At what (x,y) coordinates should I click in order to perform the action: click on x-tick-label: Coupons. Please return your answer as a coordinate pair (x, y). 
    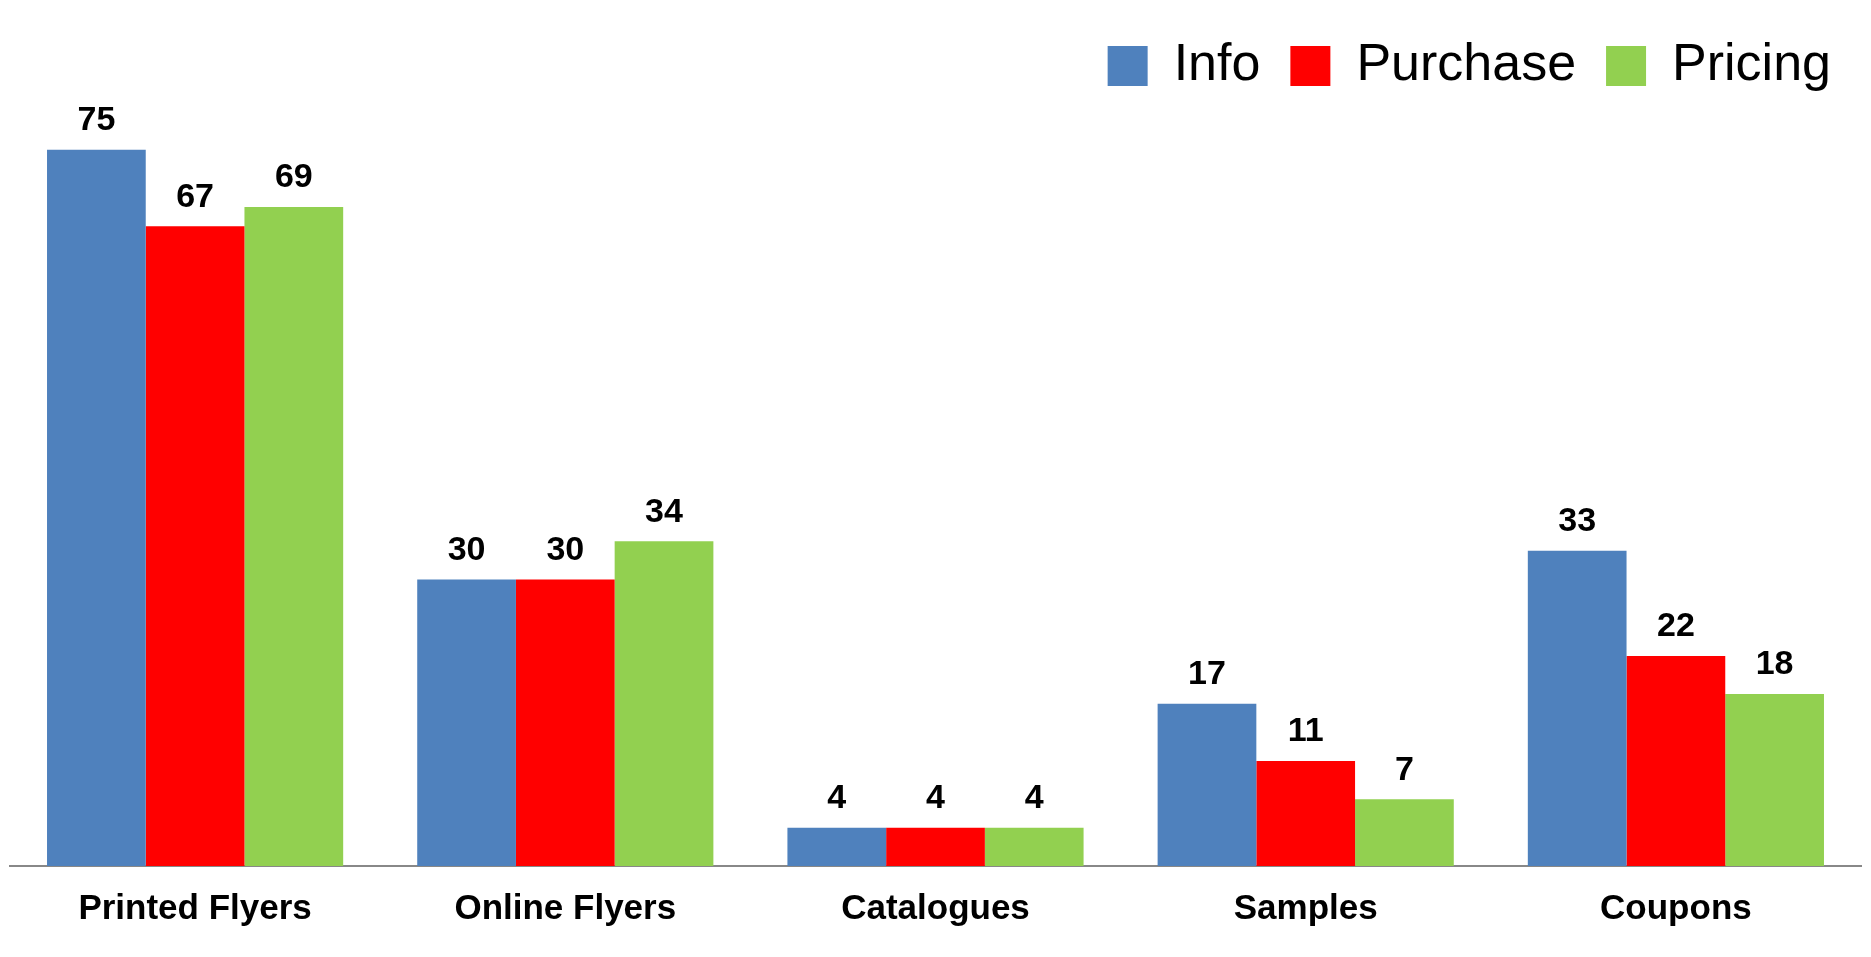
    Looking at the image, I should click on (1676, 906).